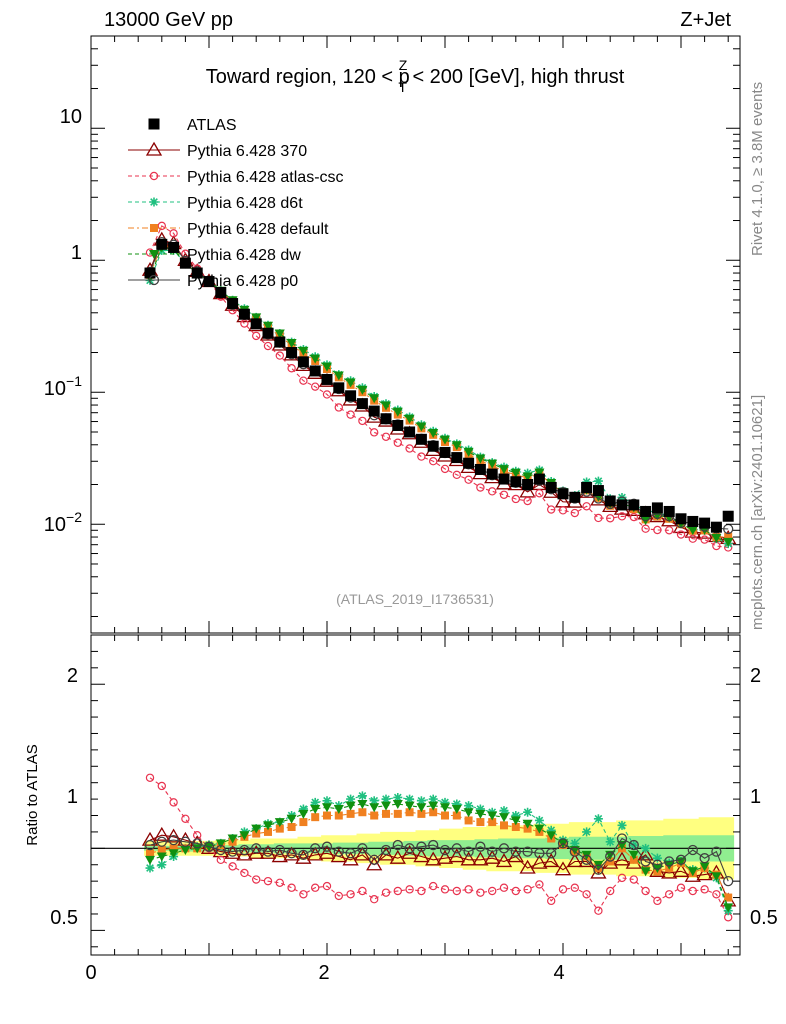 The height and width of the screenshot is (1024, 786). What do you see at coordinates (154, 176) in the screenshot?
I see `legend-marker-atlascsc` at bounding box center [154, 176].